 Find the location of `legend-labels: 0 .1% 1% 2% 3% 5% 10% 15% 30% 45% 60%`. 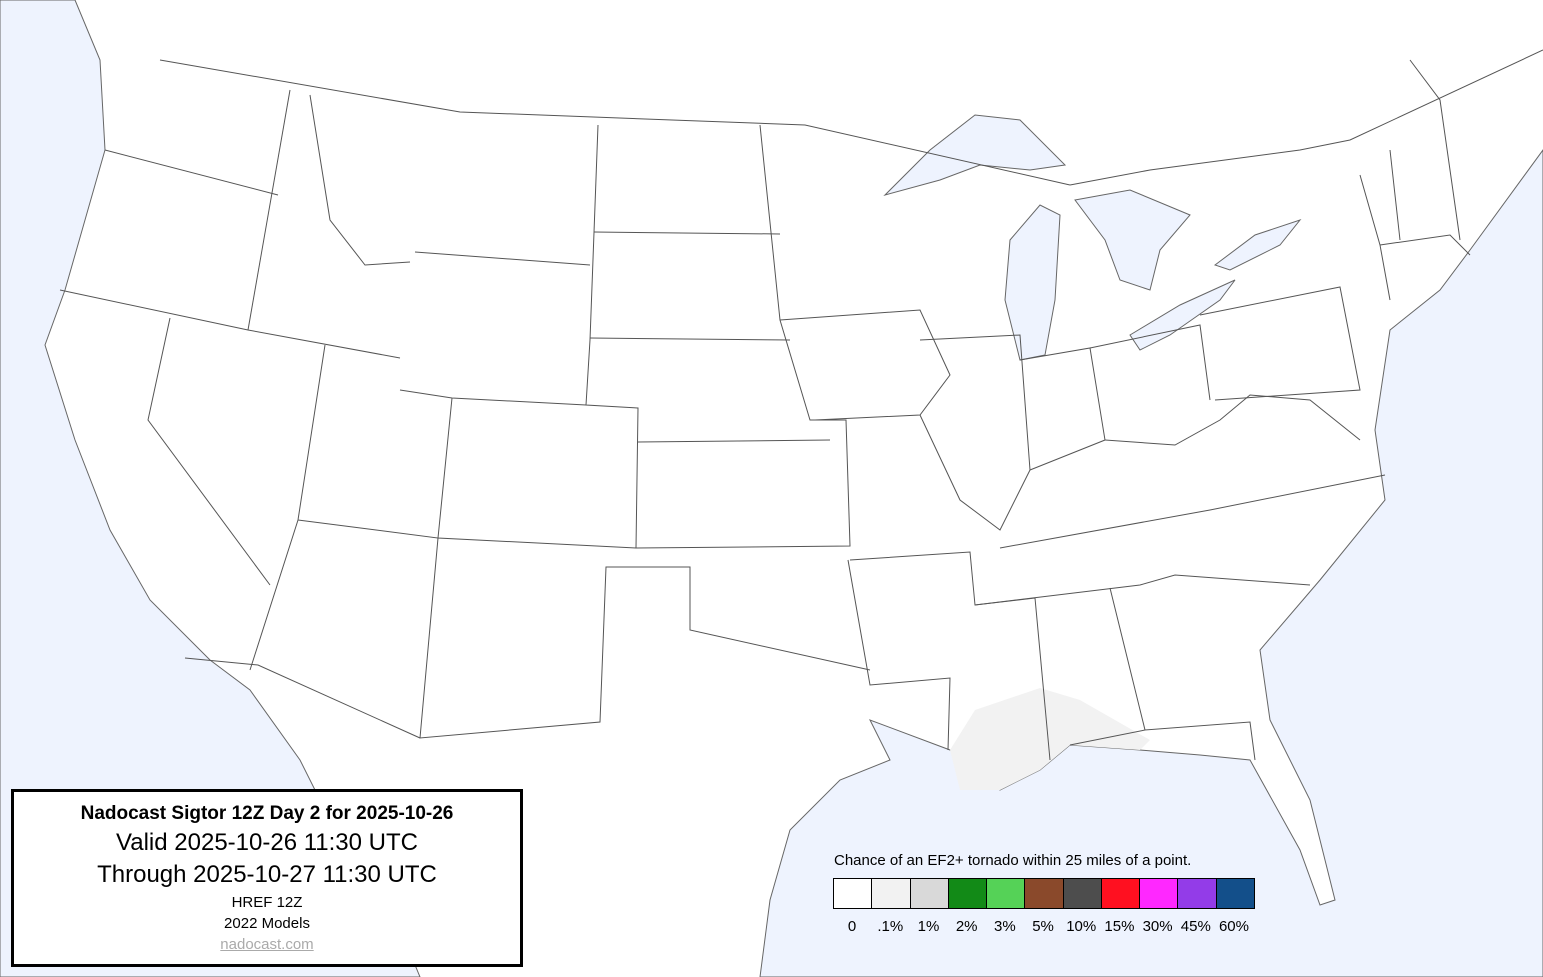

legend-labels: 0 .1% 1% 2% 3% 5% 10% 15% 30% 45% 60% is located at coordinates (1043, 926).